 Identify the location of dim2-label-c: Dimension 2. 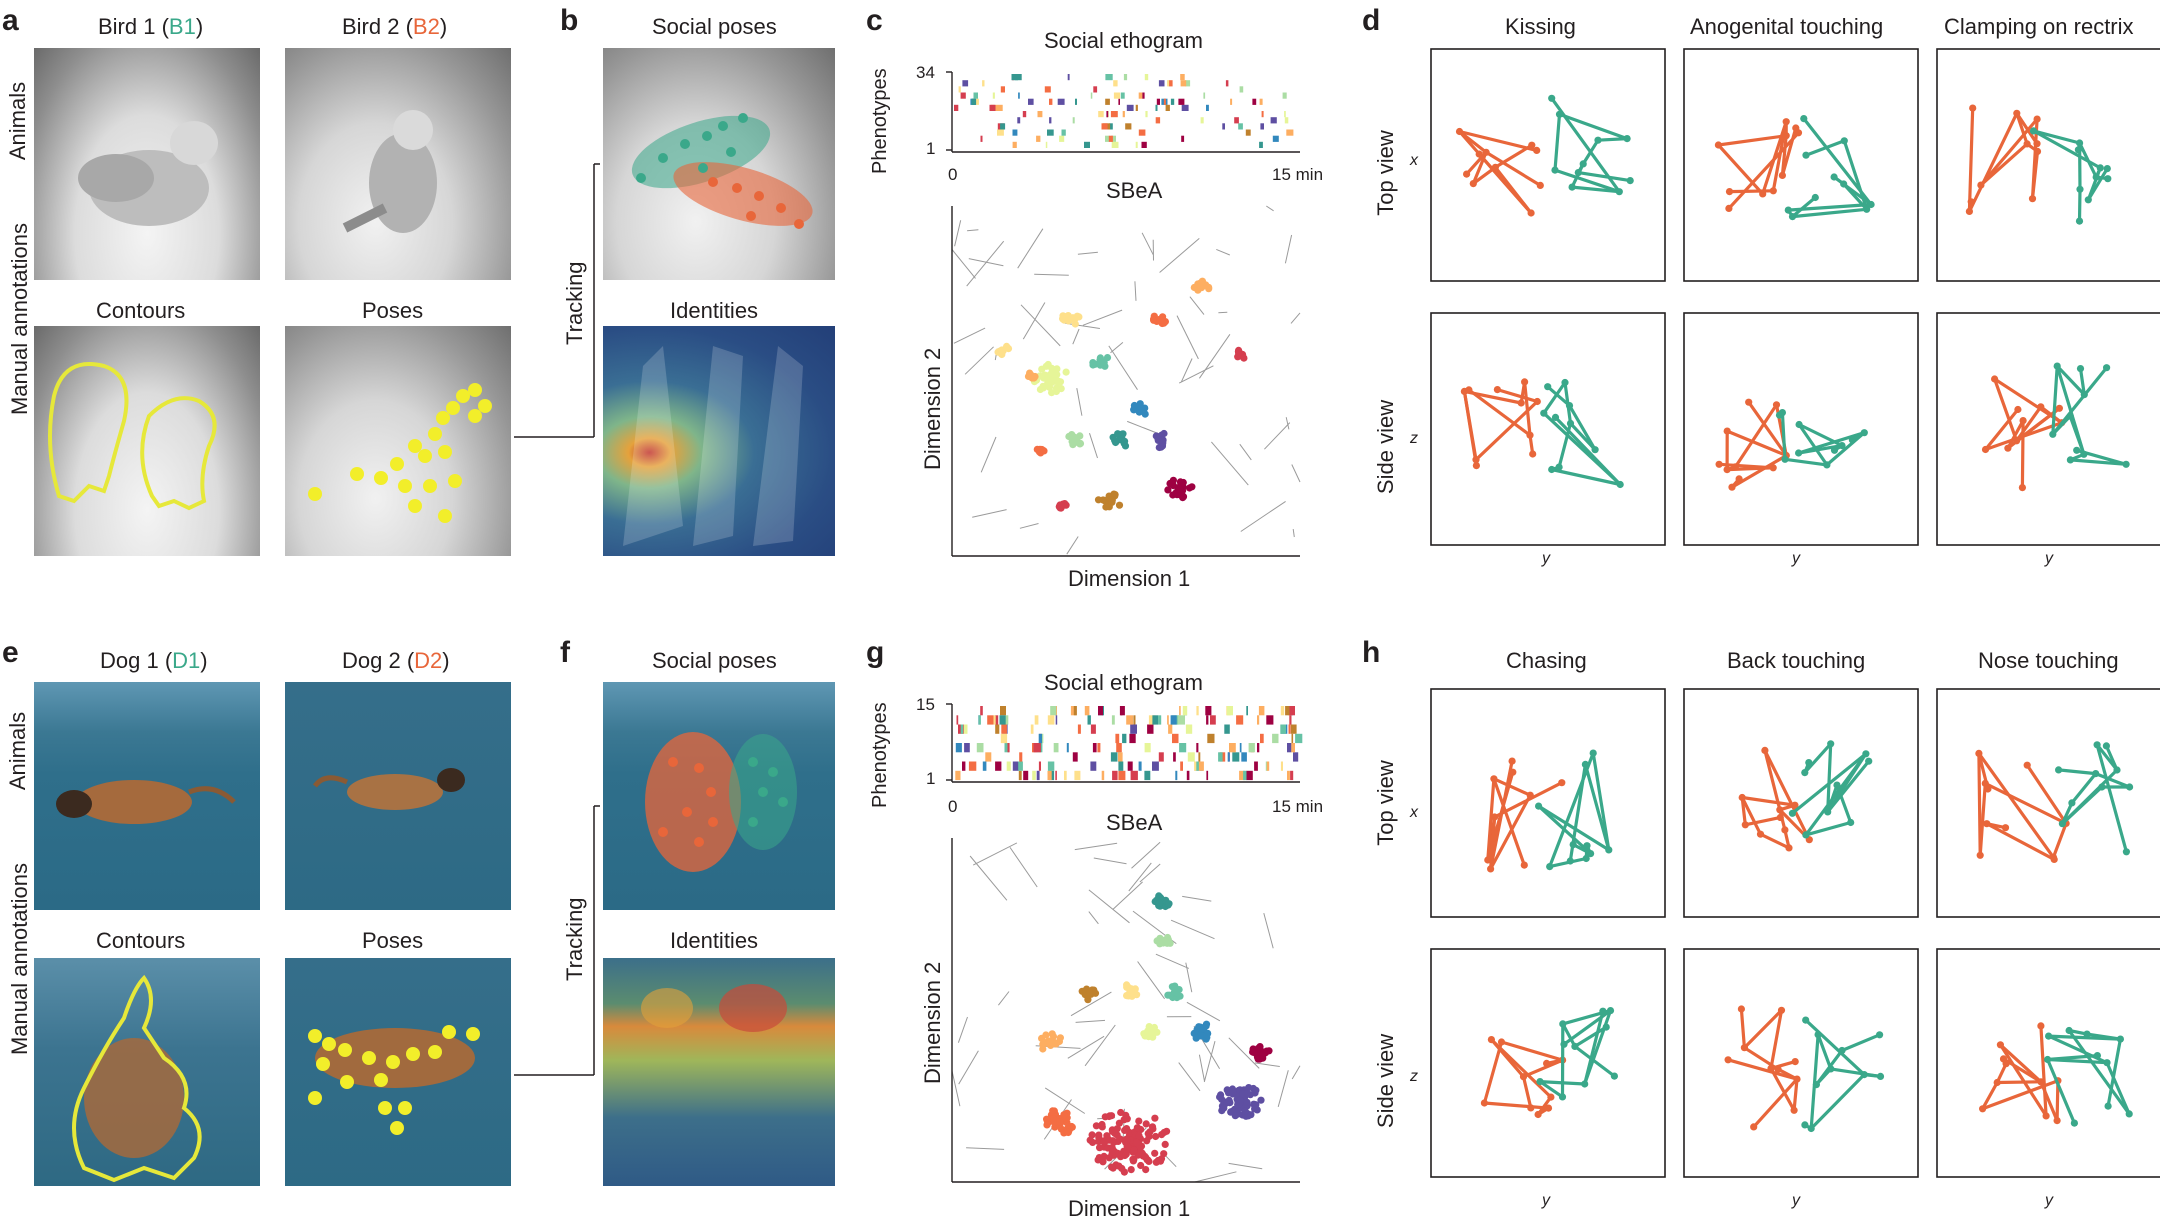
(932, 409).